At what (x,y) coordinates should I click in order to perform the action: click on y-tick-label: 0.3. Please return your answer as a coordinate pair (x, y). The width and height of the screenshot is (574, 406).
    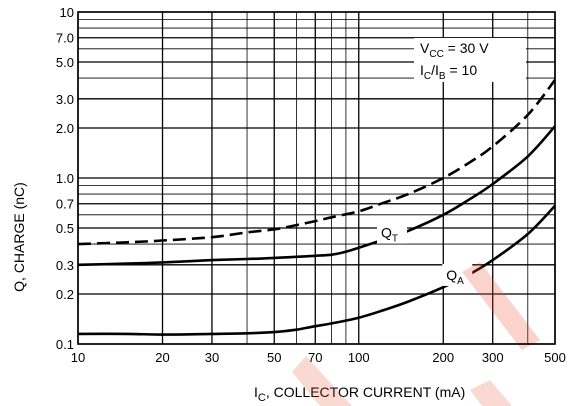
    Looking at the image, I should click on (65, 265).